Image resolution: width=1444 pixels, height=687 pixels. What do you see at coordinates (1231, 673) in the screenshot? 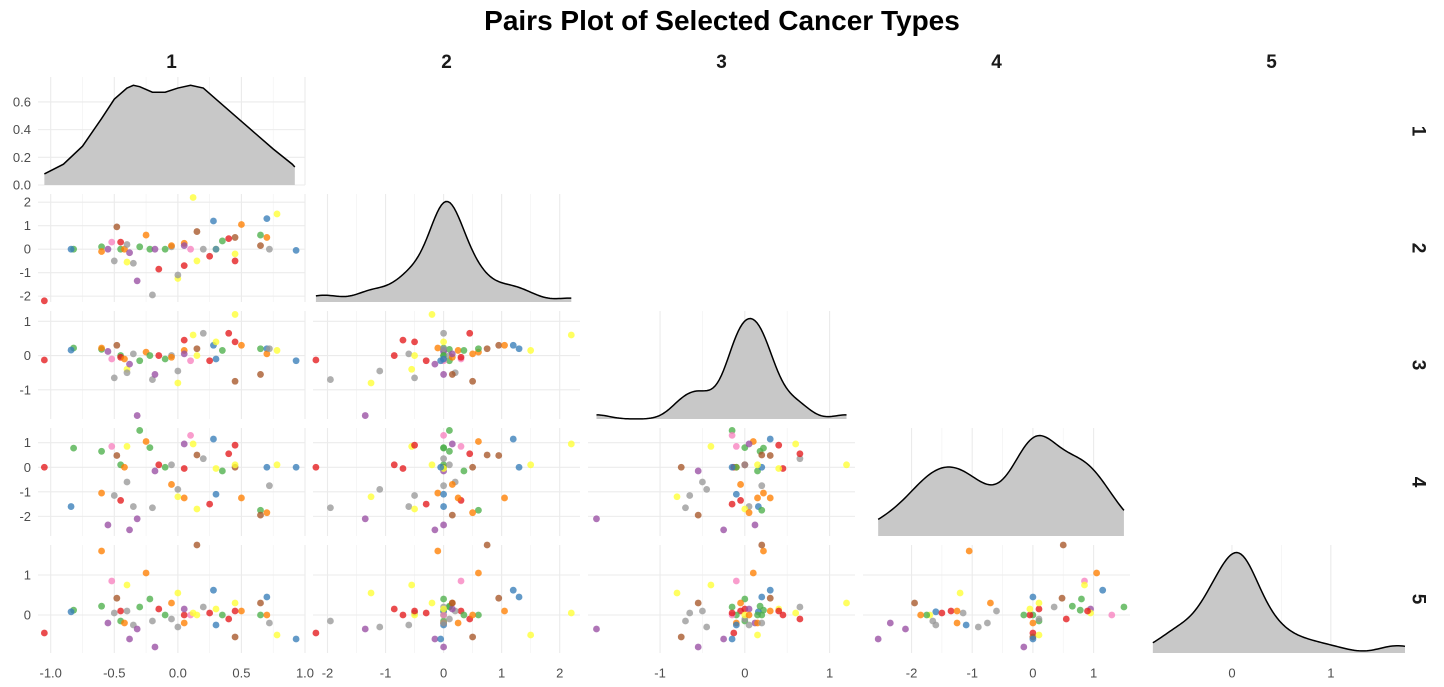
I see `x-tick-label: 0` at bounding box center [1231, 673].